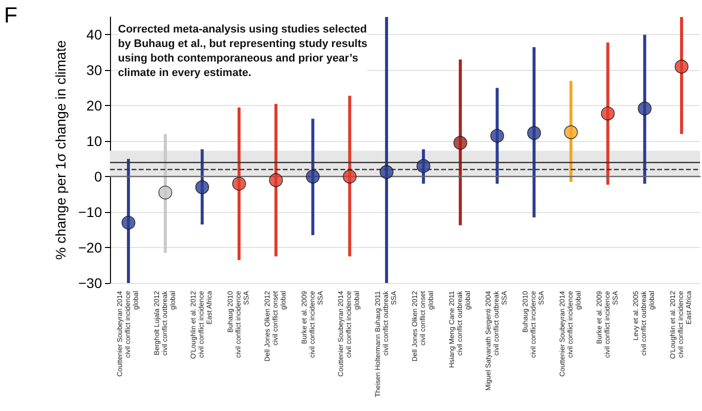 This screenshot has width=702, height=411. I want to click on text: F, so click(11, 15).